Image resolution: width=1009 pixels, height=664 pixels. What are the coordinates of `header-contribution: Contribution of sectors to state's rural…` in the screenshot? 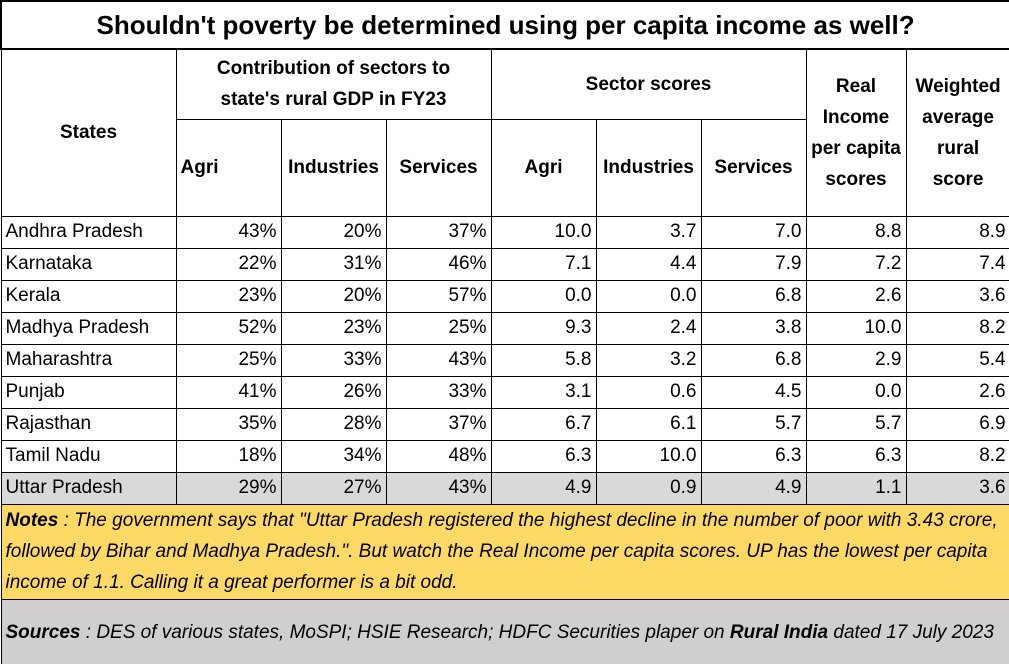 It's located at (333, 84).